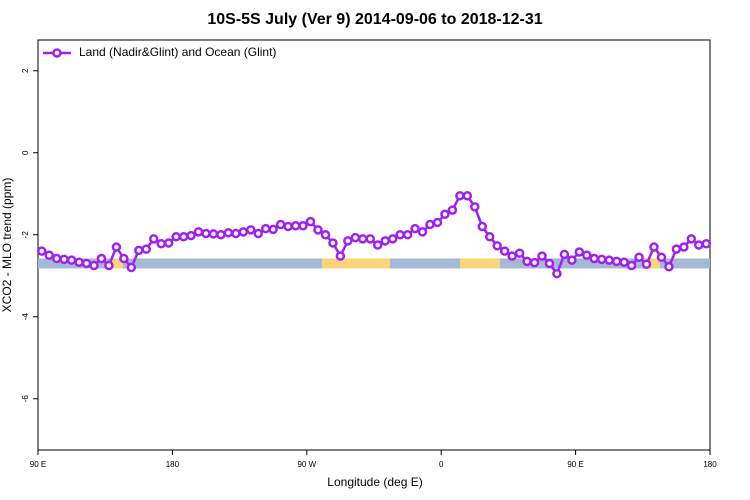 The image size is (750, 500). What do you see at coordinates (7, 245) in the screenshot?
I see `y-axis-label: XCO2 - MLO trend (ppm)` at bounding box center [7, 245].